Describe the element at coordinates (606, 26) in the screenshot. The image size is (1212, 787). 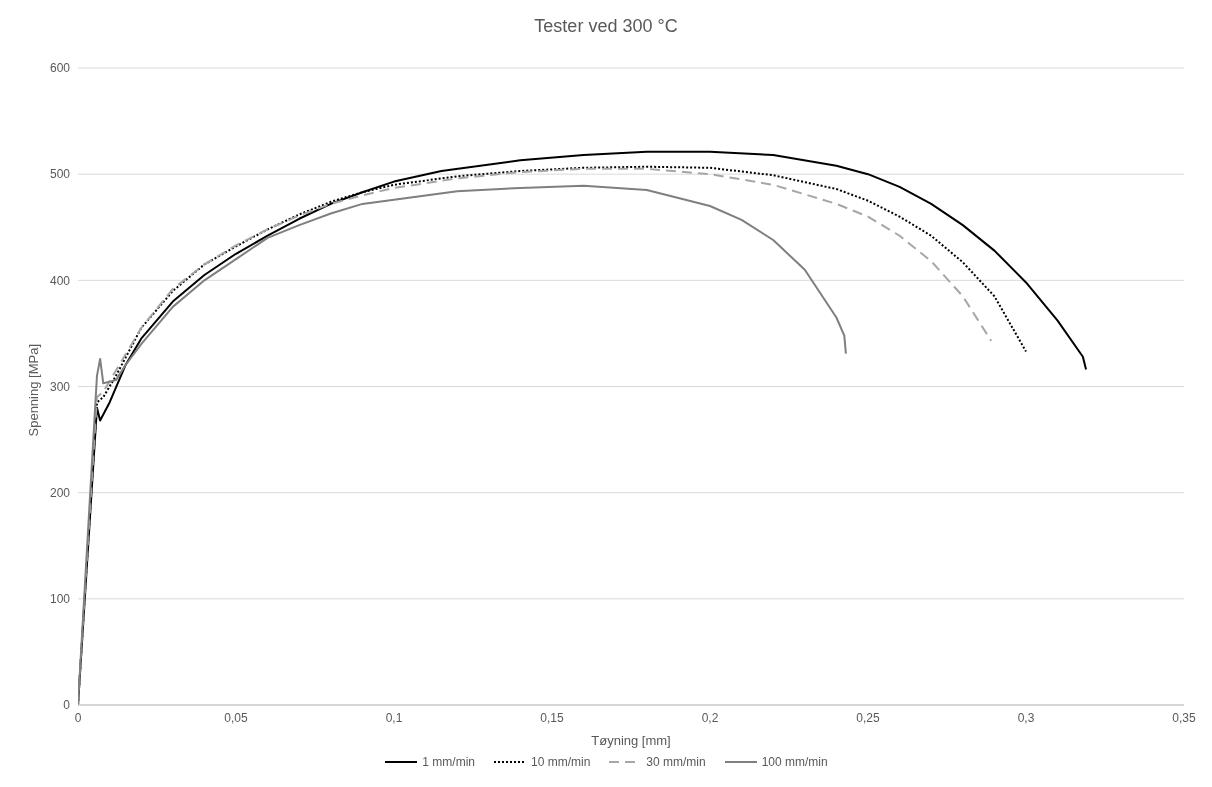
I see `chart-title: Tester ved 300 °C` at that location.